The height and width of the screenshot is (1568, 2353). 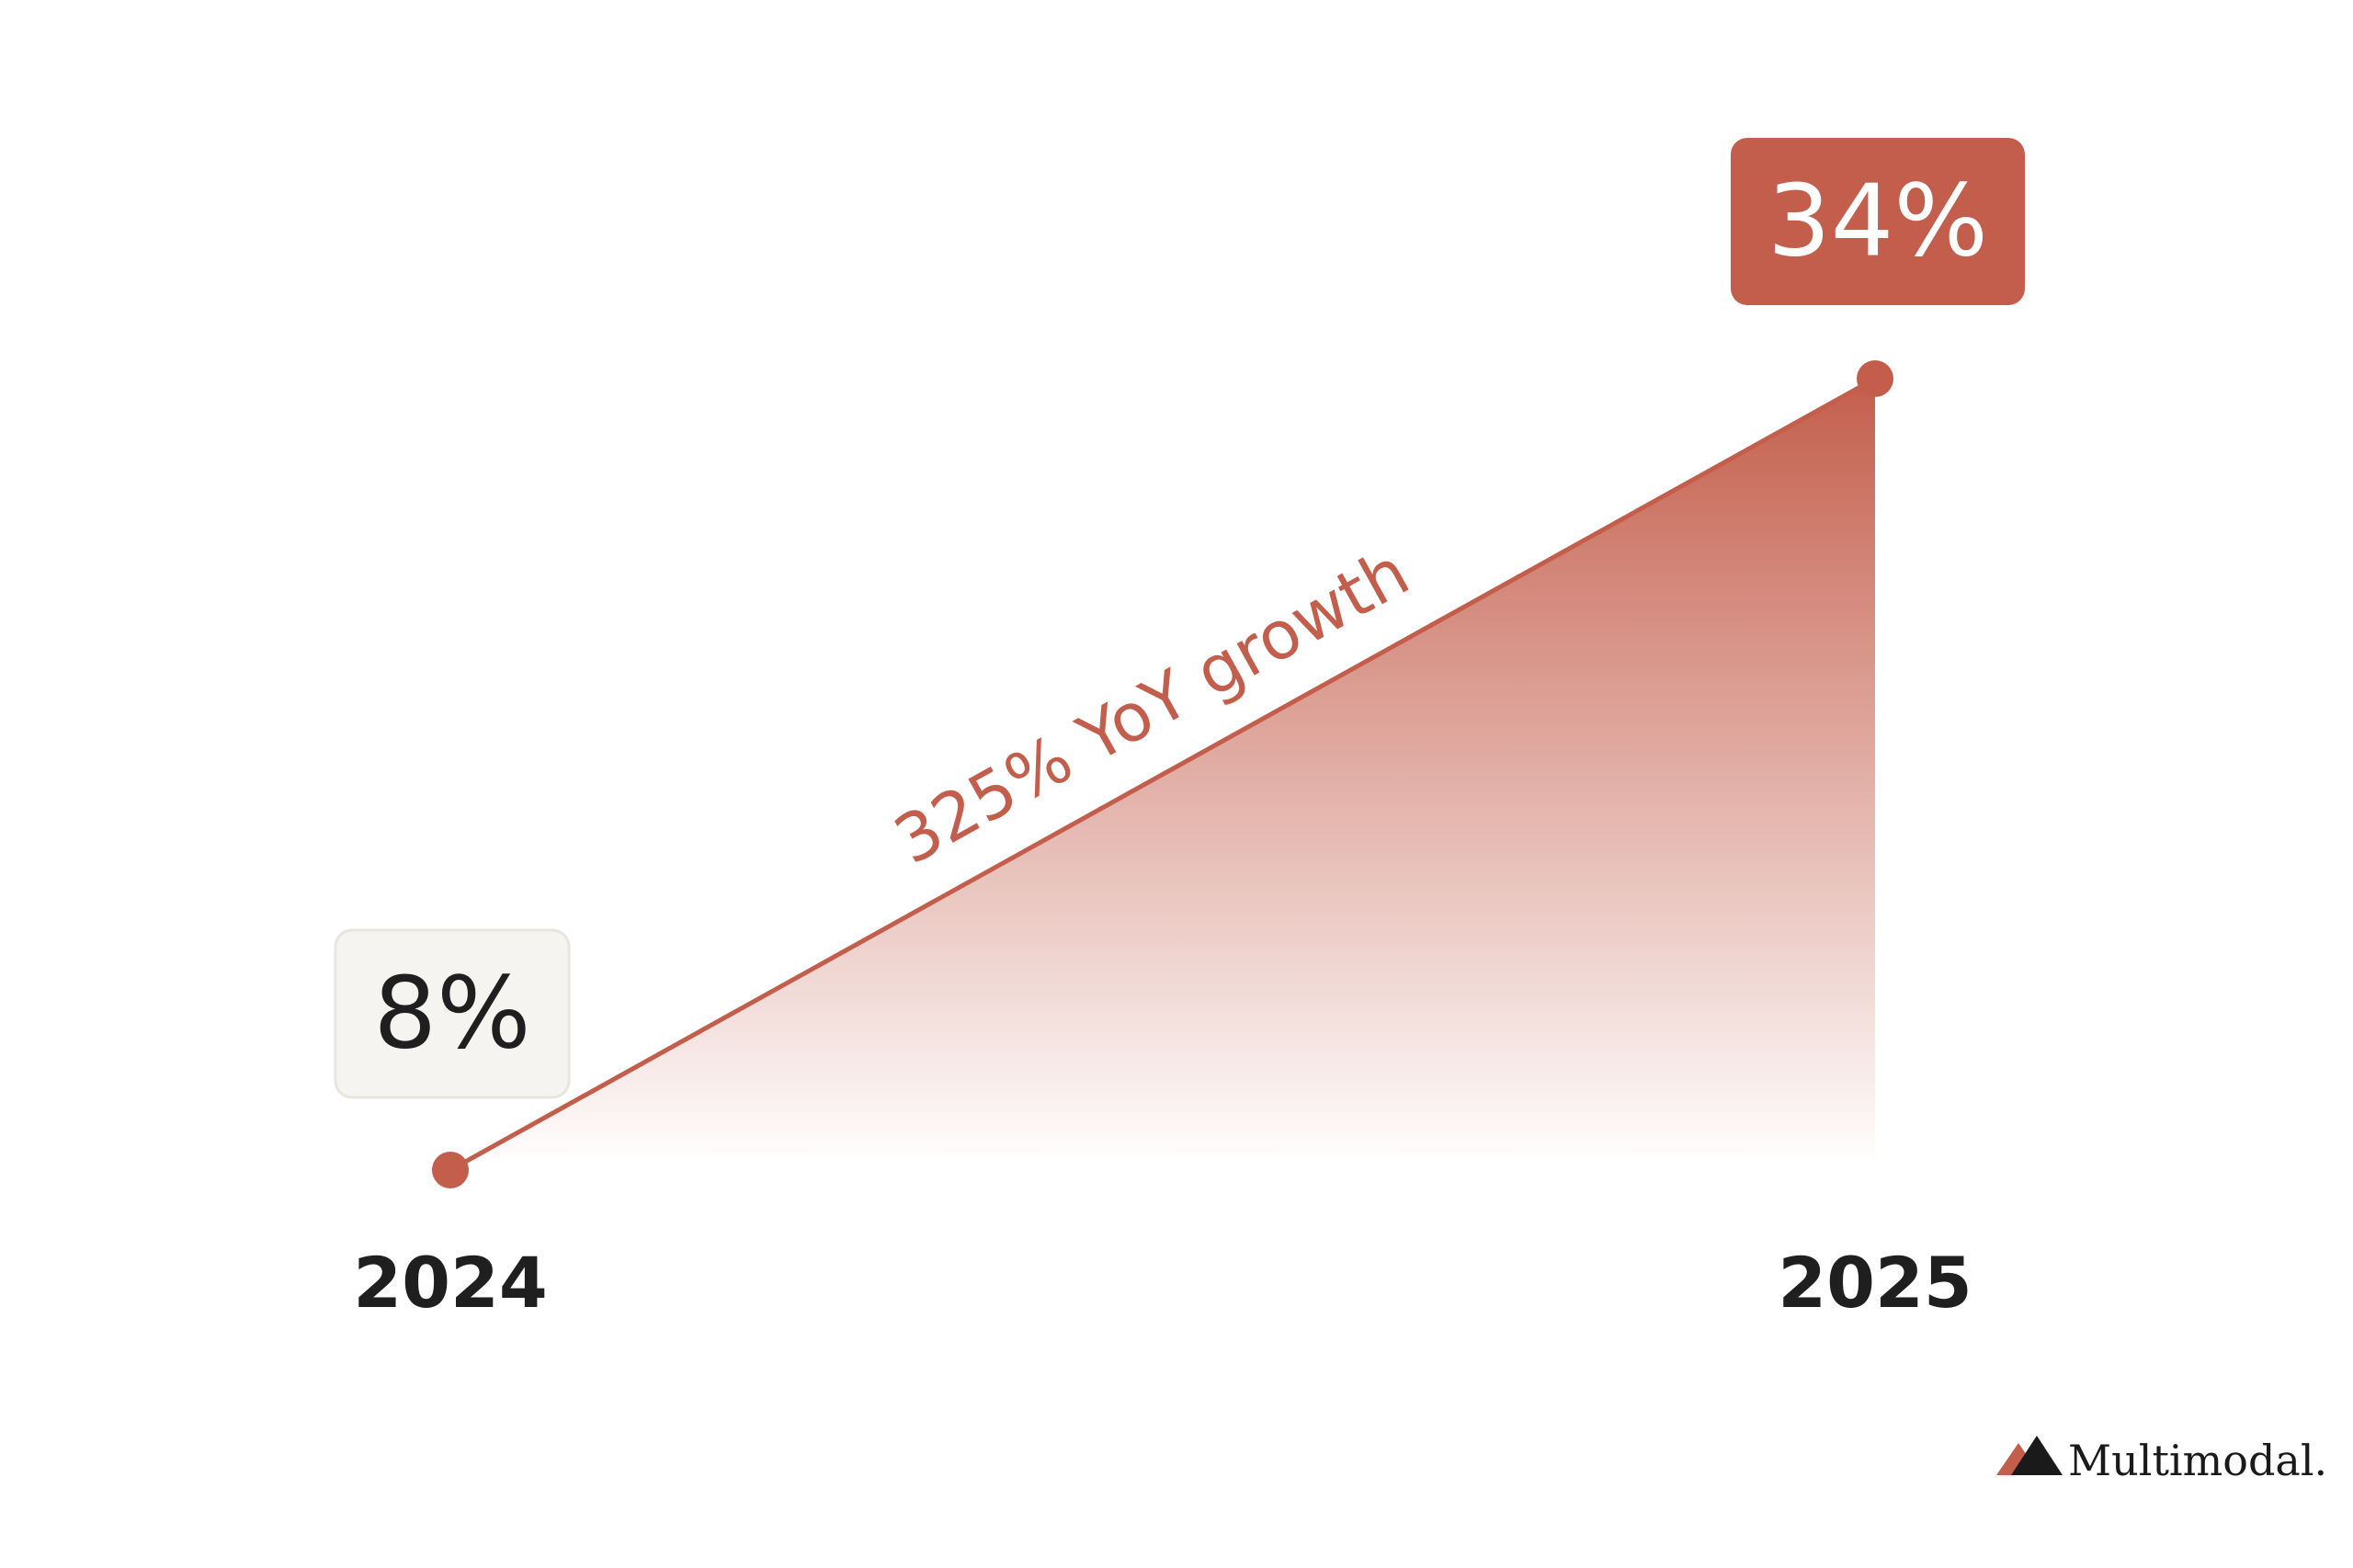 I want to click on x-tick-label-2025: 2025, so click(x=1875, y=1283).